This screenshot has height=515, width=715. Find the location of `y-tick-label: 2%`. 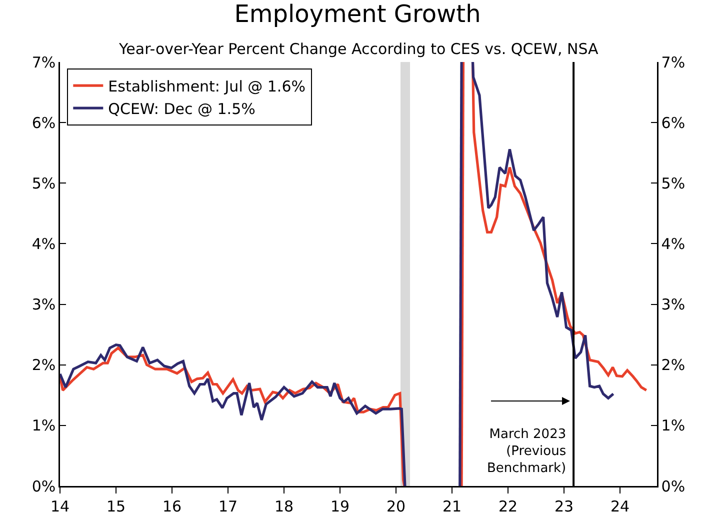

y-tick-label: 2% is located at coordinates (44, 365).